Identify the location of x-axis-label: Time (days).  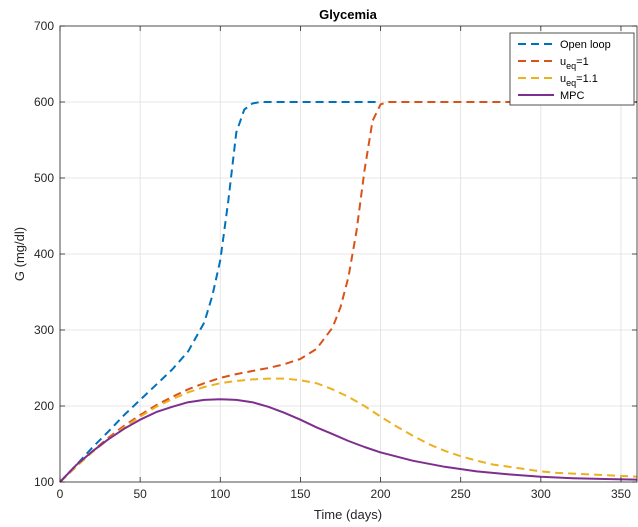
(348, 514).